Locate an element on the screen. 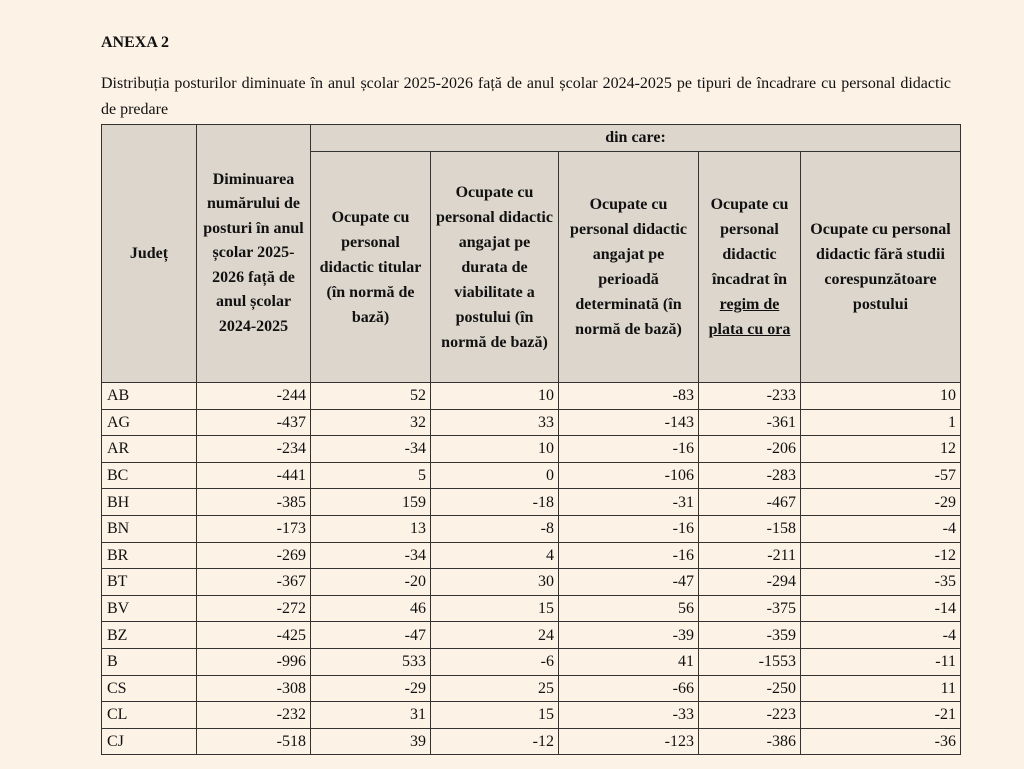 This screenshot has width=1024, height=769. cell-value: -437 is located at coordinates (253, 422).